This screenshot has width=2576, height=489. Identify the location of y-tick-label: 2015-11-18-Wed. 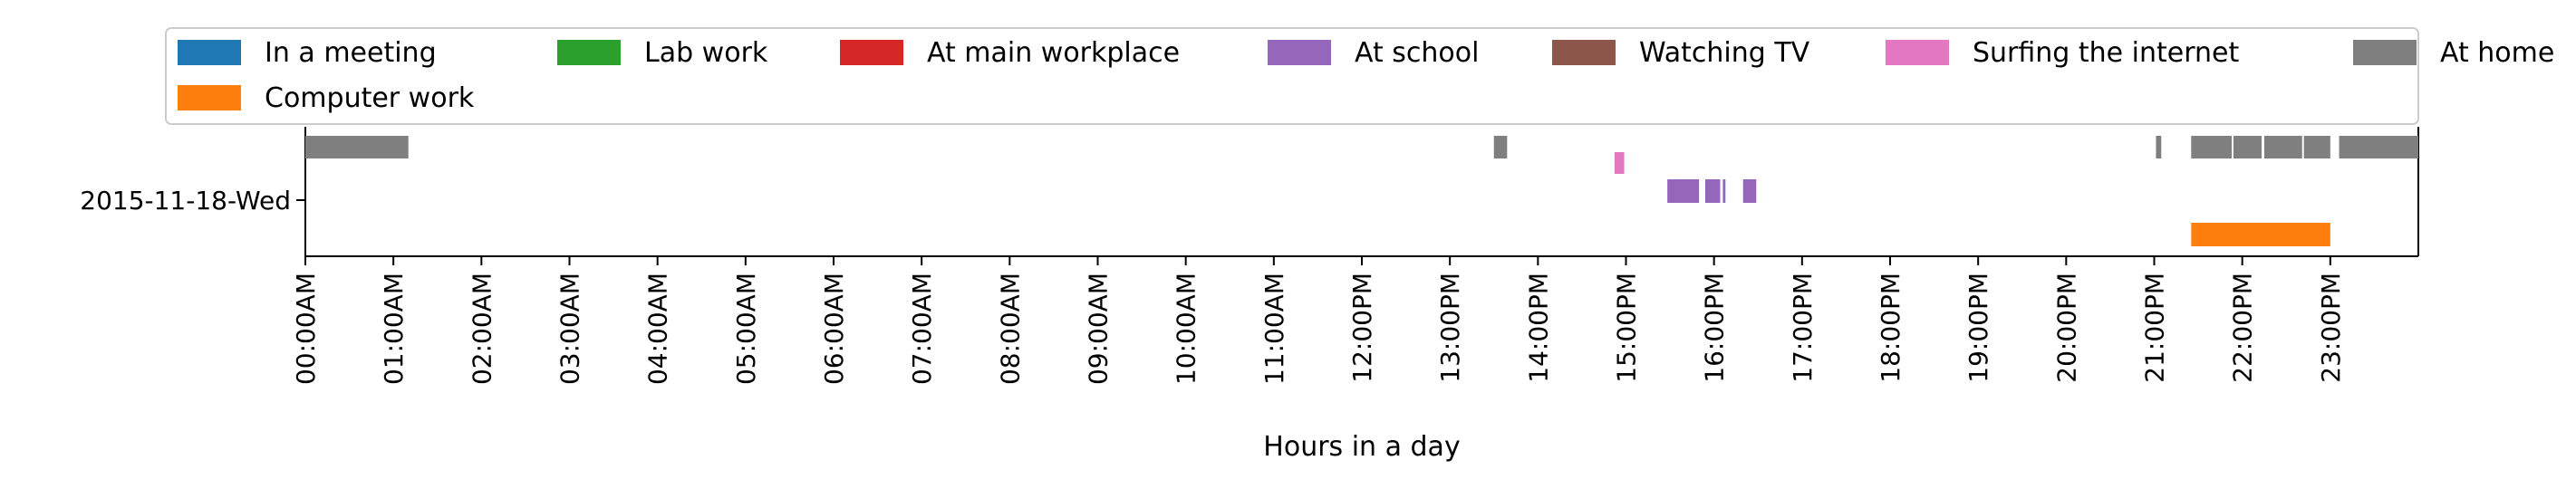
(185, 201).